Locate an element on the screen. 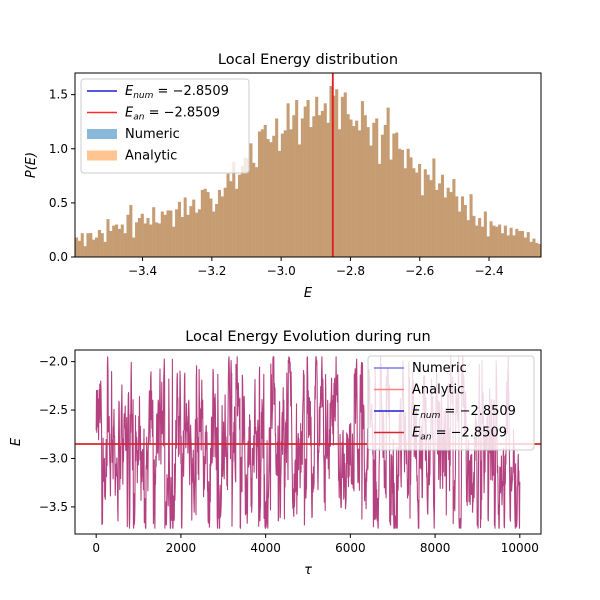  legend-patch-swatch is located at coordinates (102, 134).